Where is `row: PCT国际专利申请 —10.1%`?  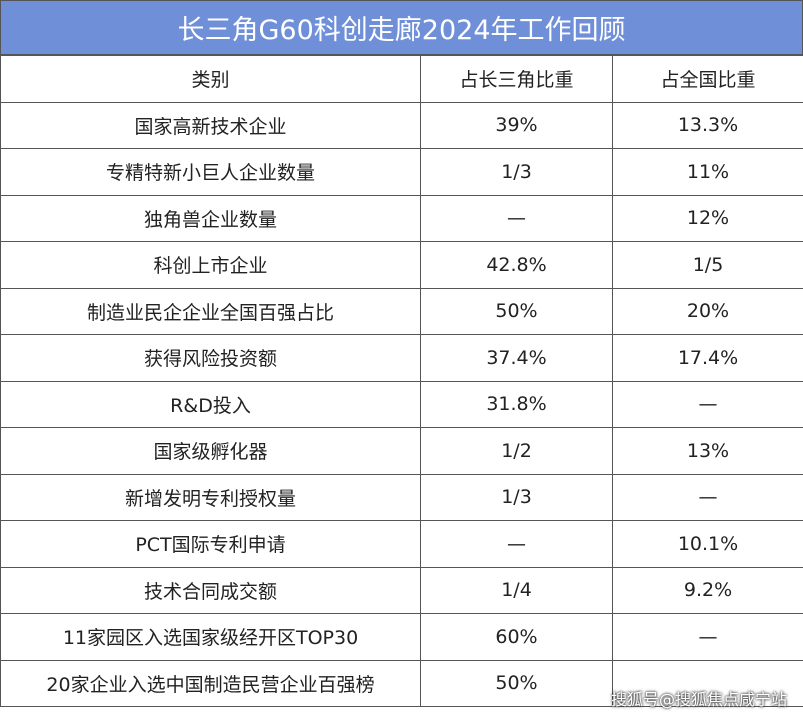 row: PCT国际专利申请 —10.1% is located at coordinates (401, 544).